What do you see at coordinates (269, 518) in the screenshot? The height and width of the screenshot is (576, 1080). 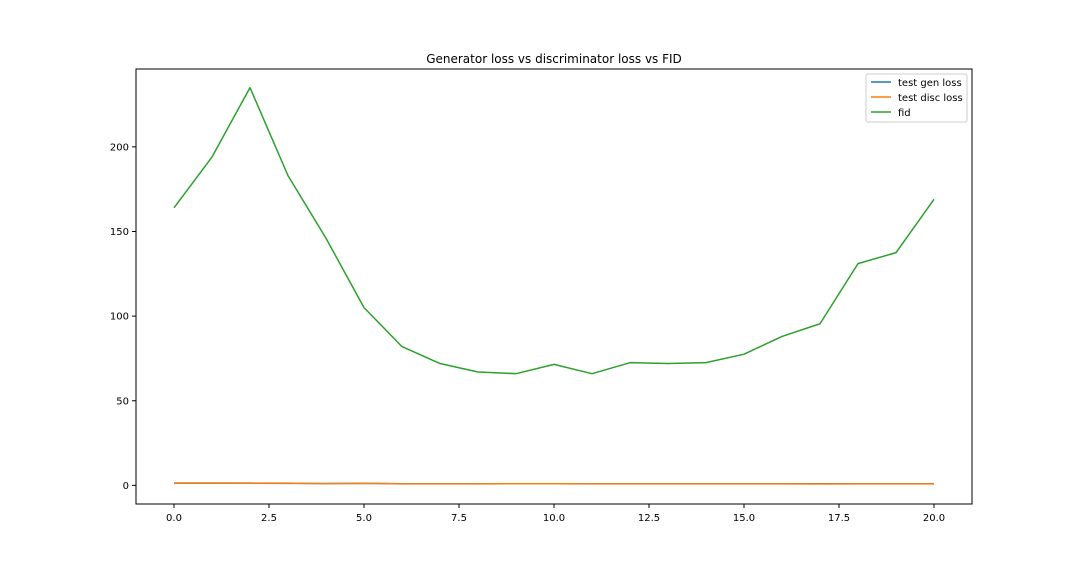 I see `x-tick-label: 2.5` at bounding box center [269, 518].